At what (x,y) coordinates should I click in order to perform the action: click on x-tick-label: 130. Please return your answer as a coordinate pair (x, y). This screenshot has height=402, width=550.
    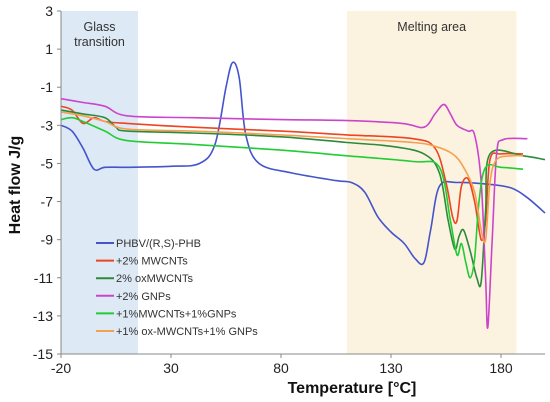
    Looking at the image, I should click on (391, 368).